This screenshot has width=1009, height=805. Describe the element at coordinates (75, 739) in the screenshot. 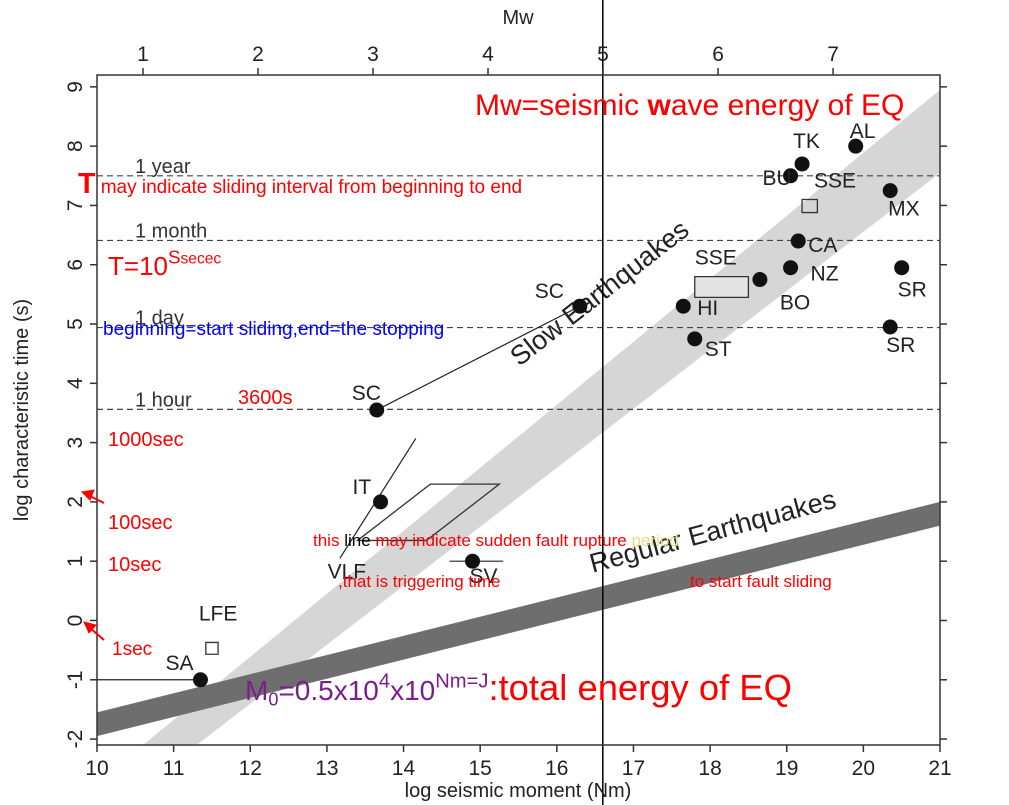

I see `y-tick-label: -2` at that location.